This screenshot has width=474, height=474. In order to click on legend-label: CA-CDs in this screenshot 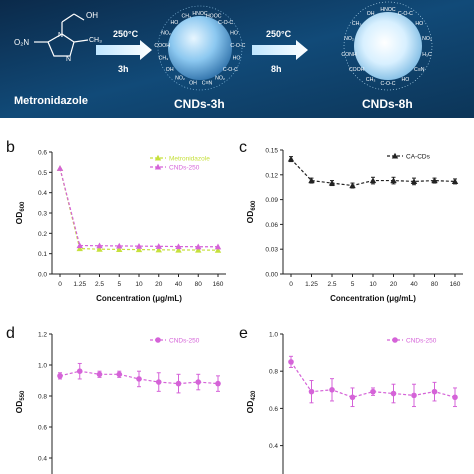, I will do `click(418, 157)`.